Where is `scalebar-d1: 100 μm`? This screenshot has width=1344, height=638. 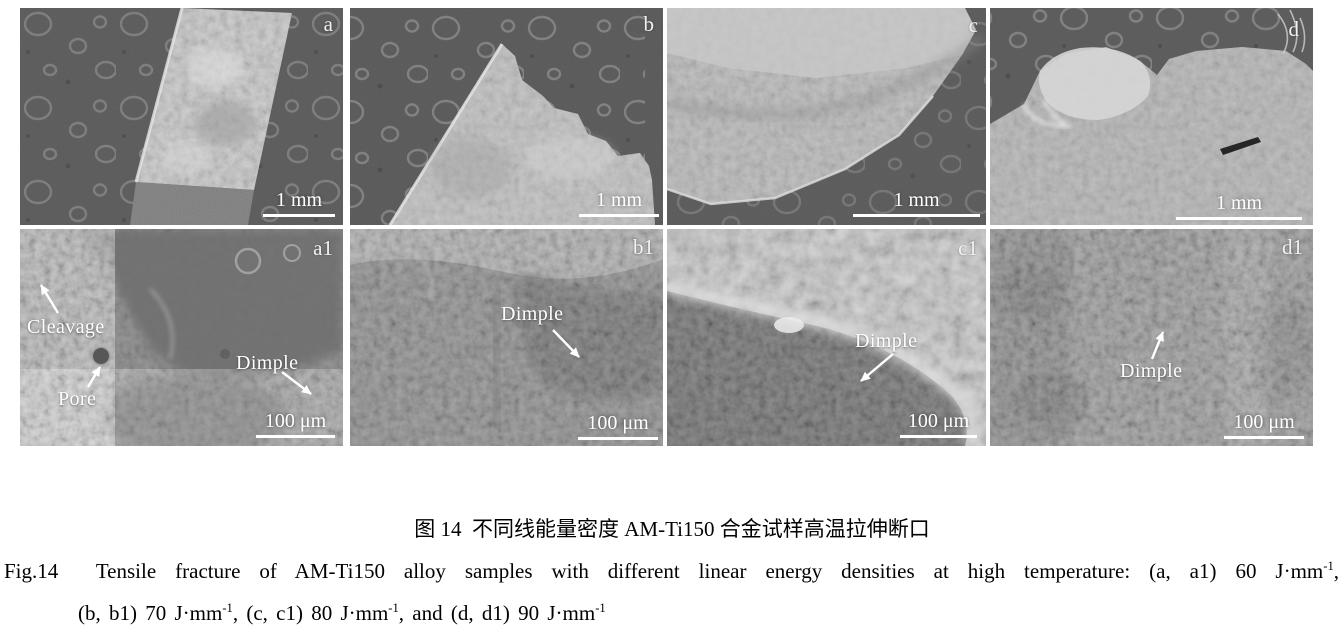 scalebar-d1: 100 μm is located at coordinates (1264, 425).